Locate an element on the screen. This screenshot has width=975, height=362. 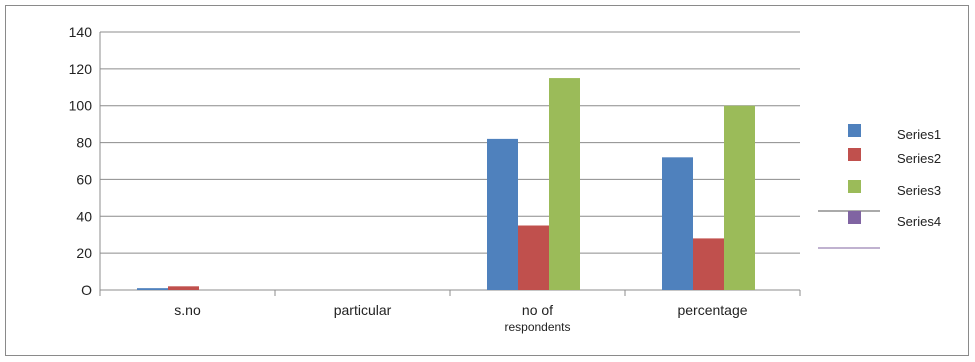
y-tick-label: 120 is located at coordinates (81, 69).